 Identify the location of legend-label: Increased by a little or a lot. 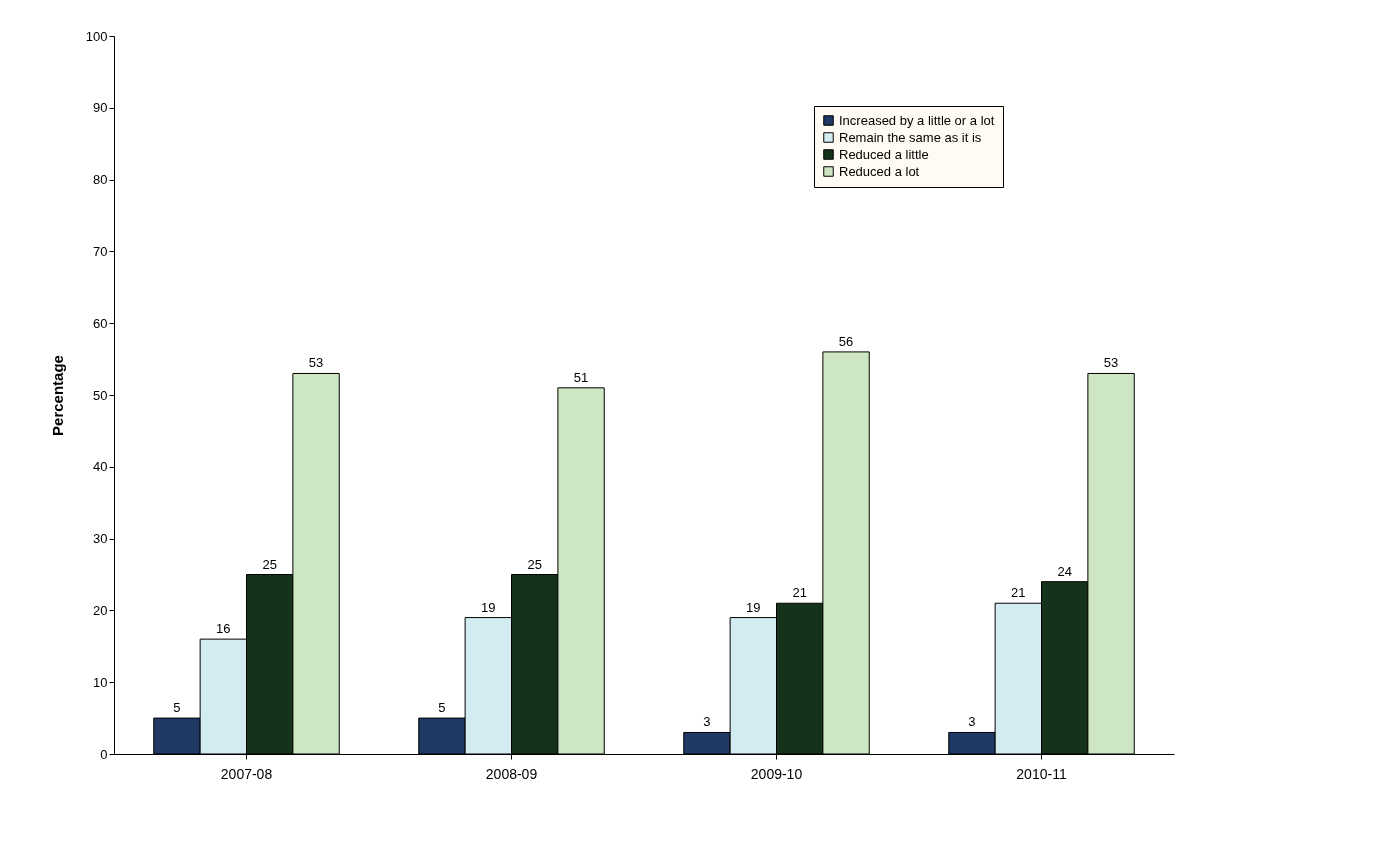
(917, 120).